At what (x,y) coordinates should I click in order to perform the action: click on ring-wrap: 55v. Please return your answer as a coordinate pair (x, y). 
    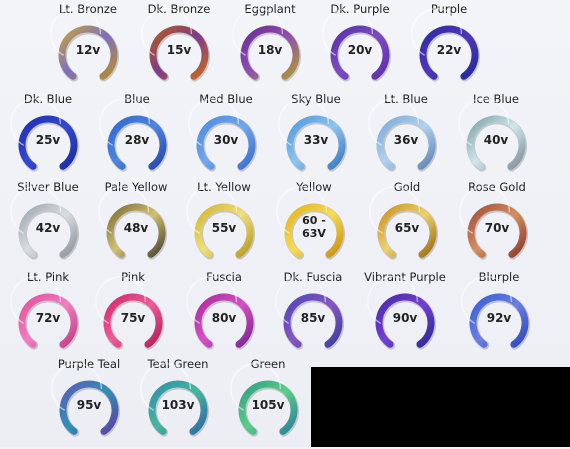
    Looking at the image, I should click on (222, 227).